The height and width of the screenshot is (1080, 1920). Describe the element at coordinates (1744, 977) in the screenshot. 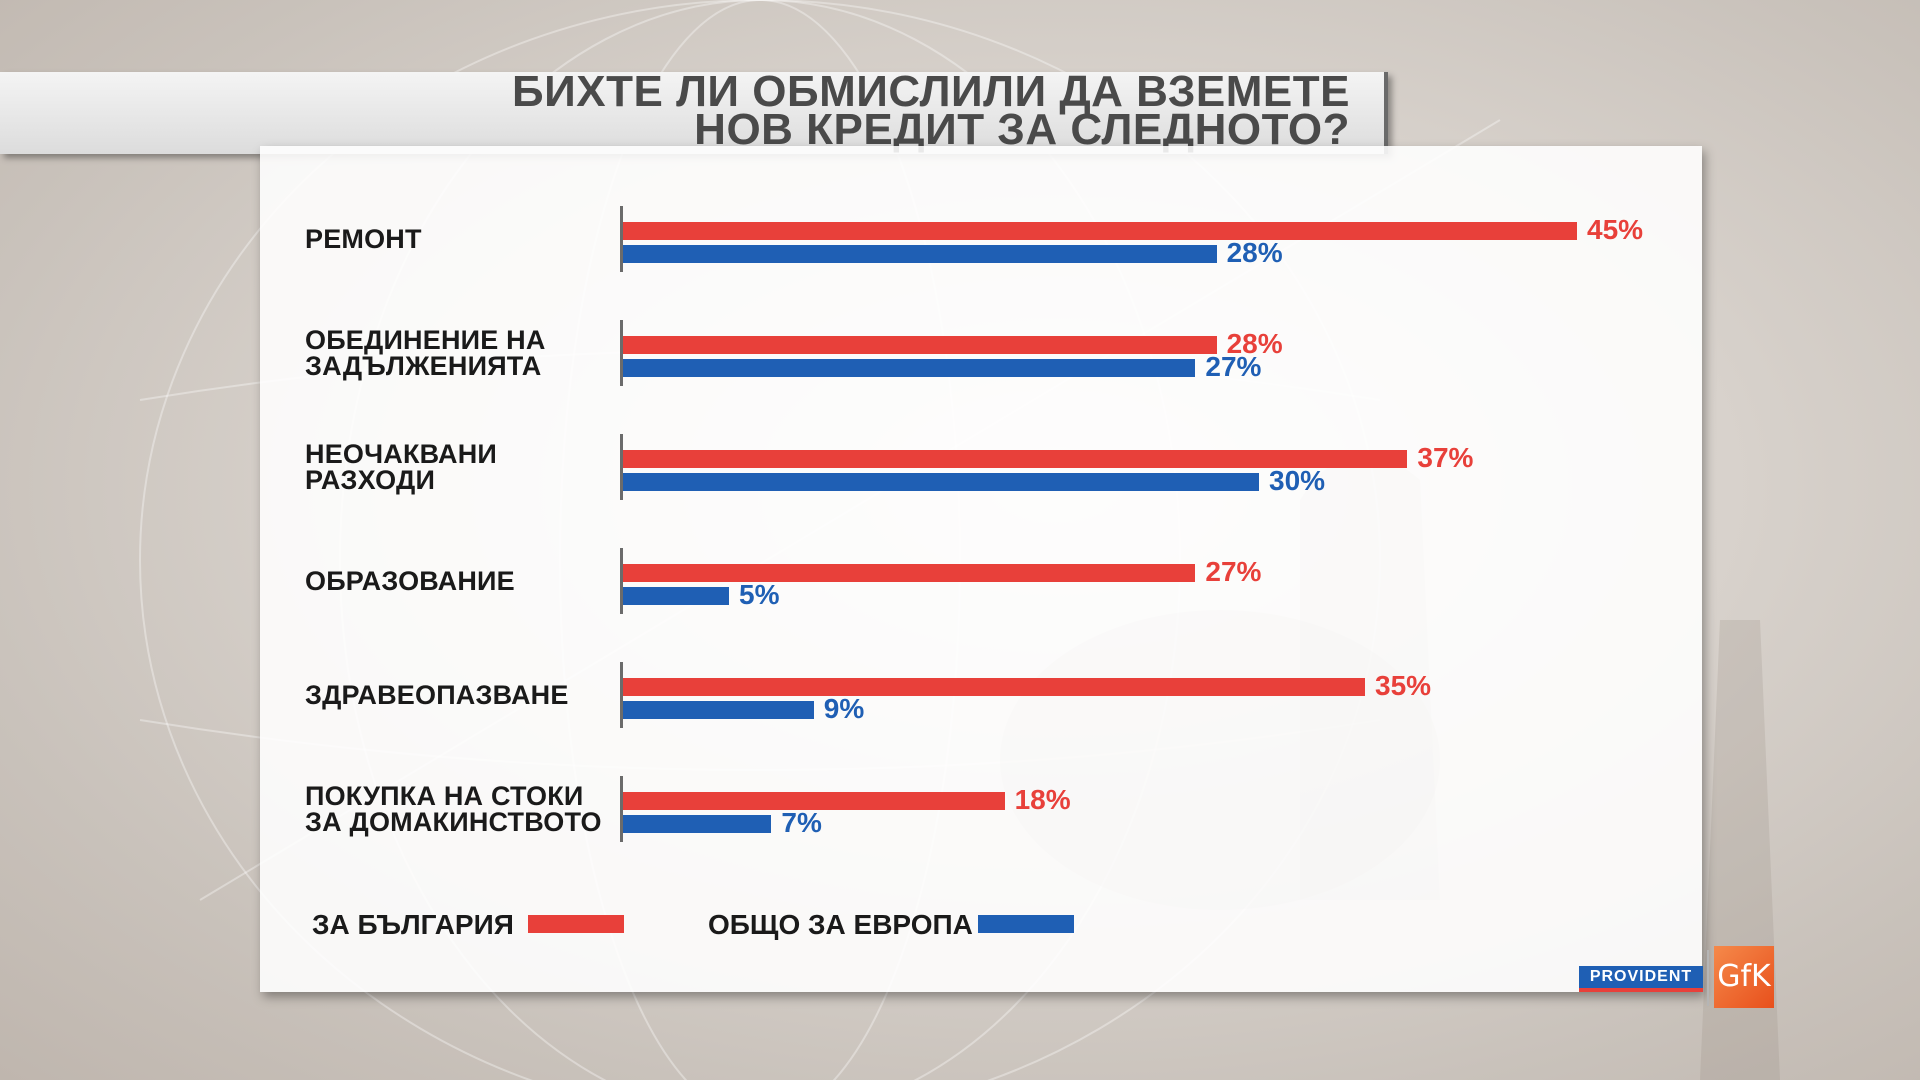

I see `gfk-logo: GfK` at that location.